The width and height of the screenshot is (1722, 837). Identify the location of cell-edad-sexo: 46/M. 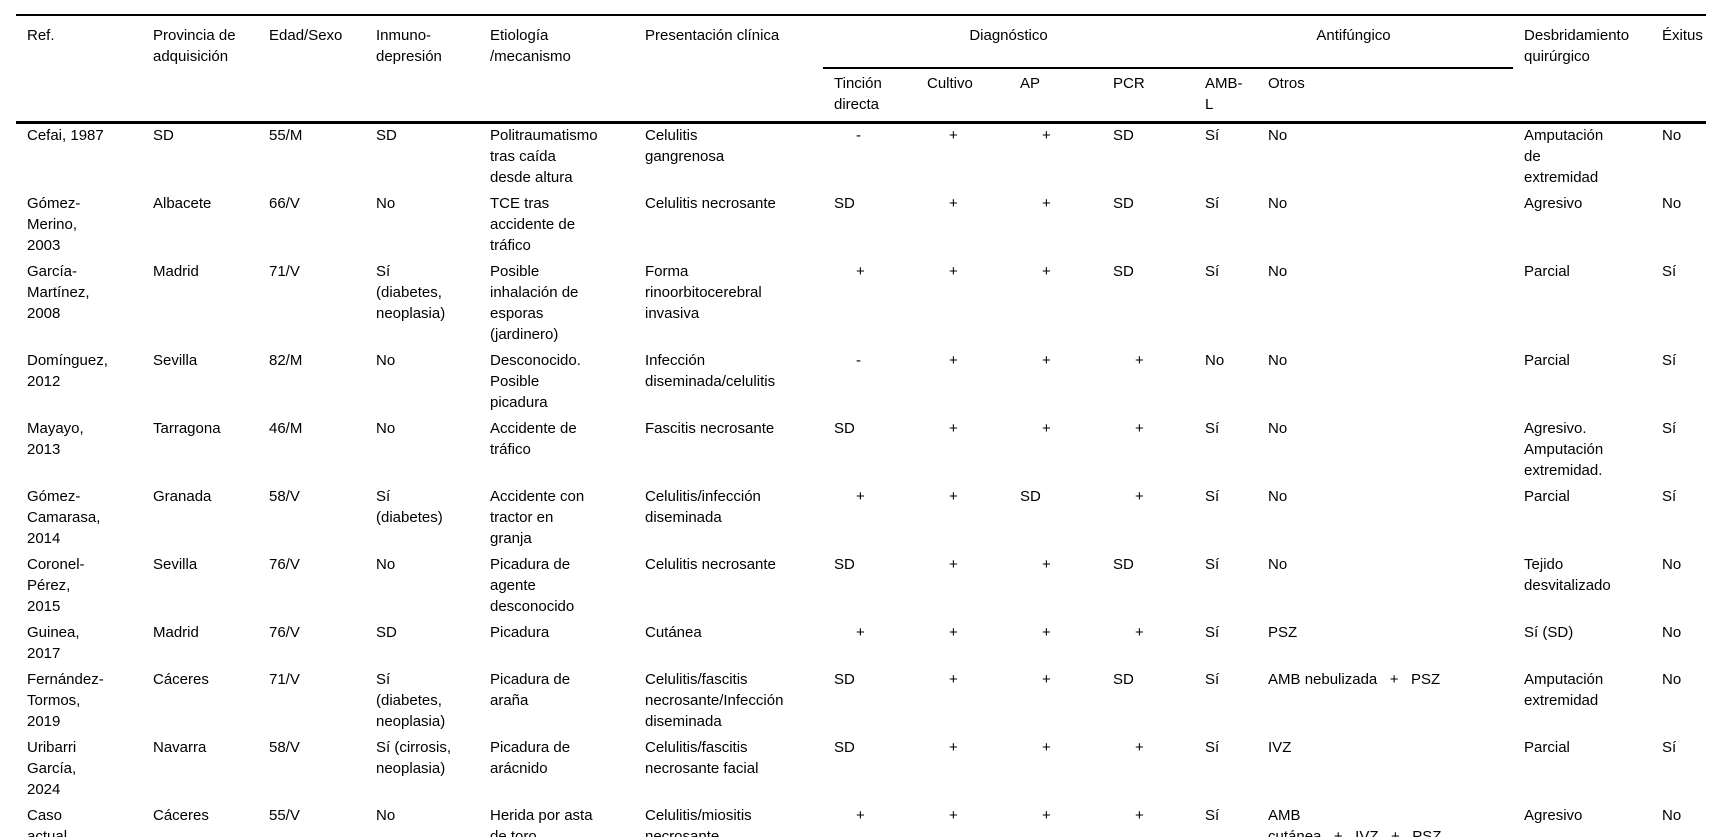
(286, 428).